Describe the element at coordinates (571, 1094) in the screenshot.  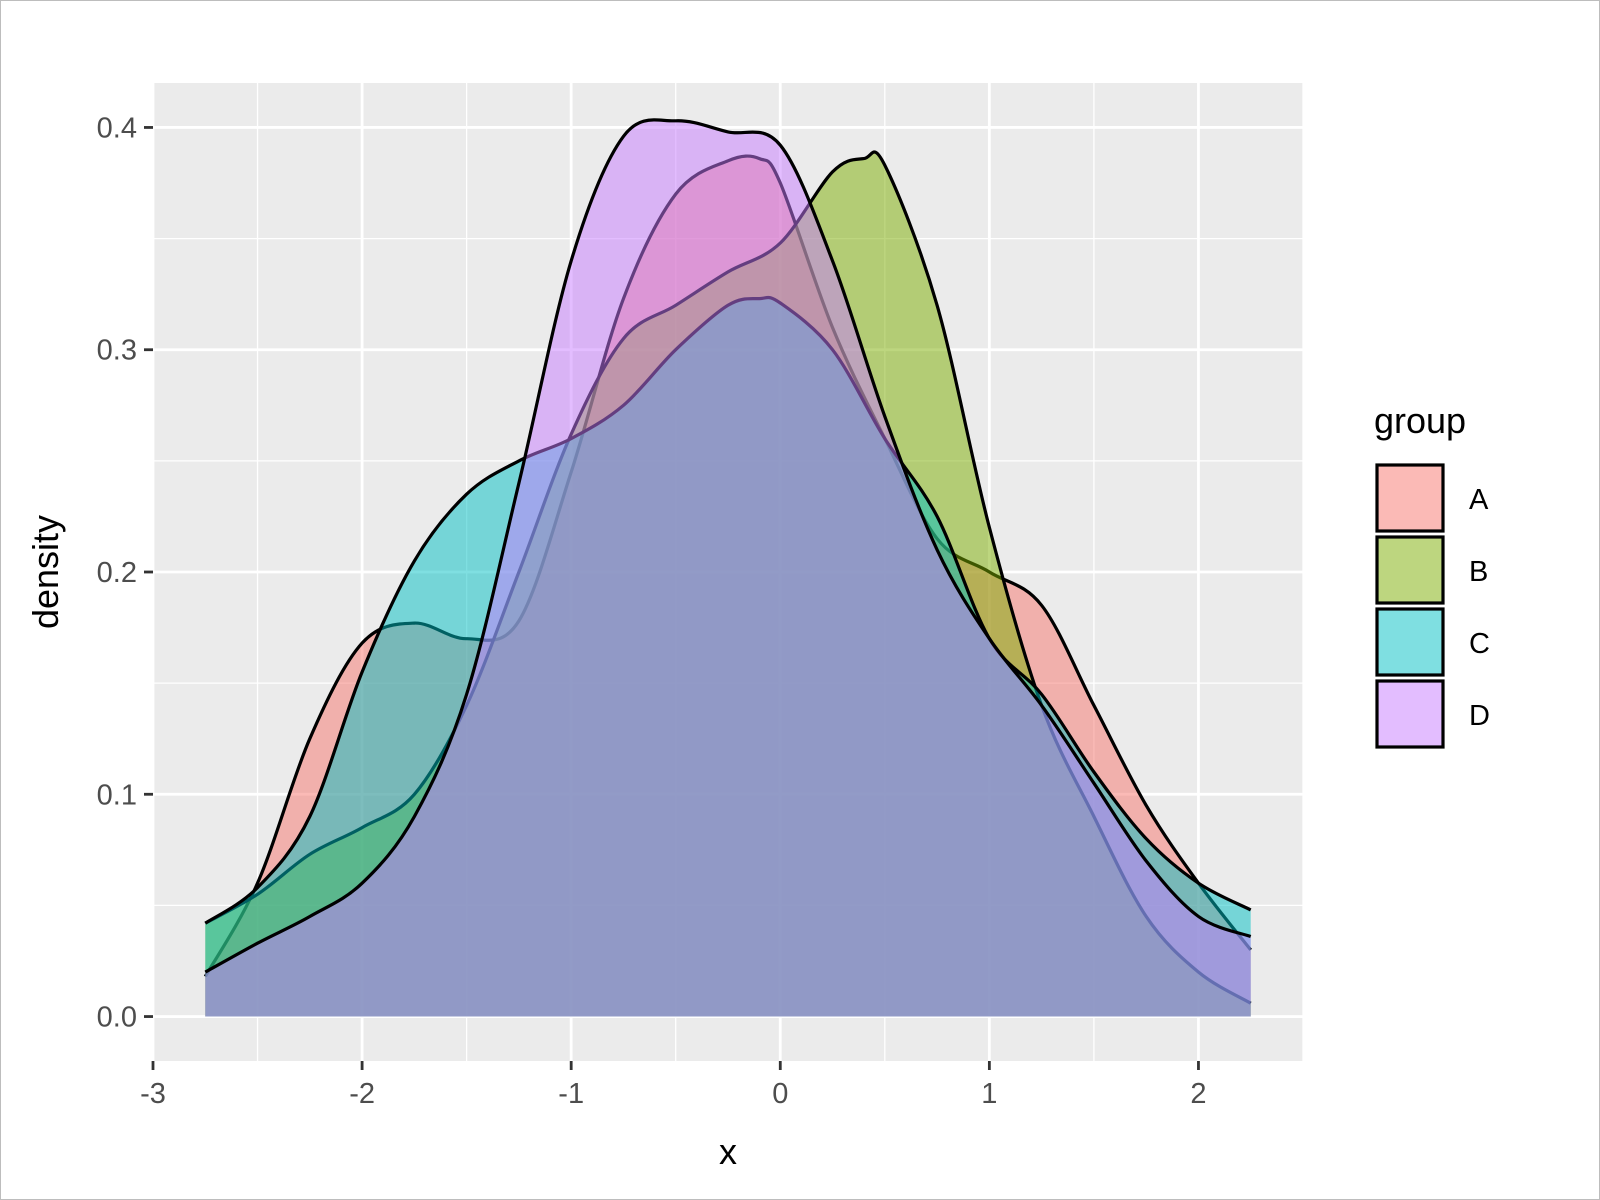
I see `x-tick-label: -1` at that location.